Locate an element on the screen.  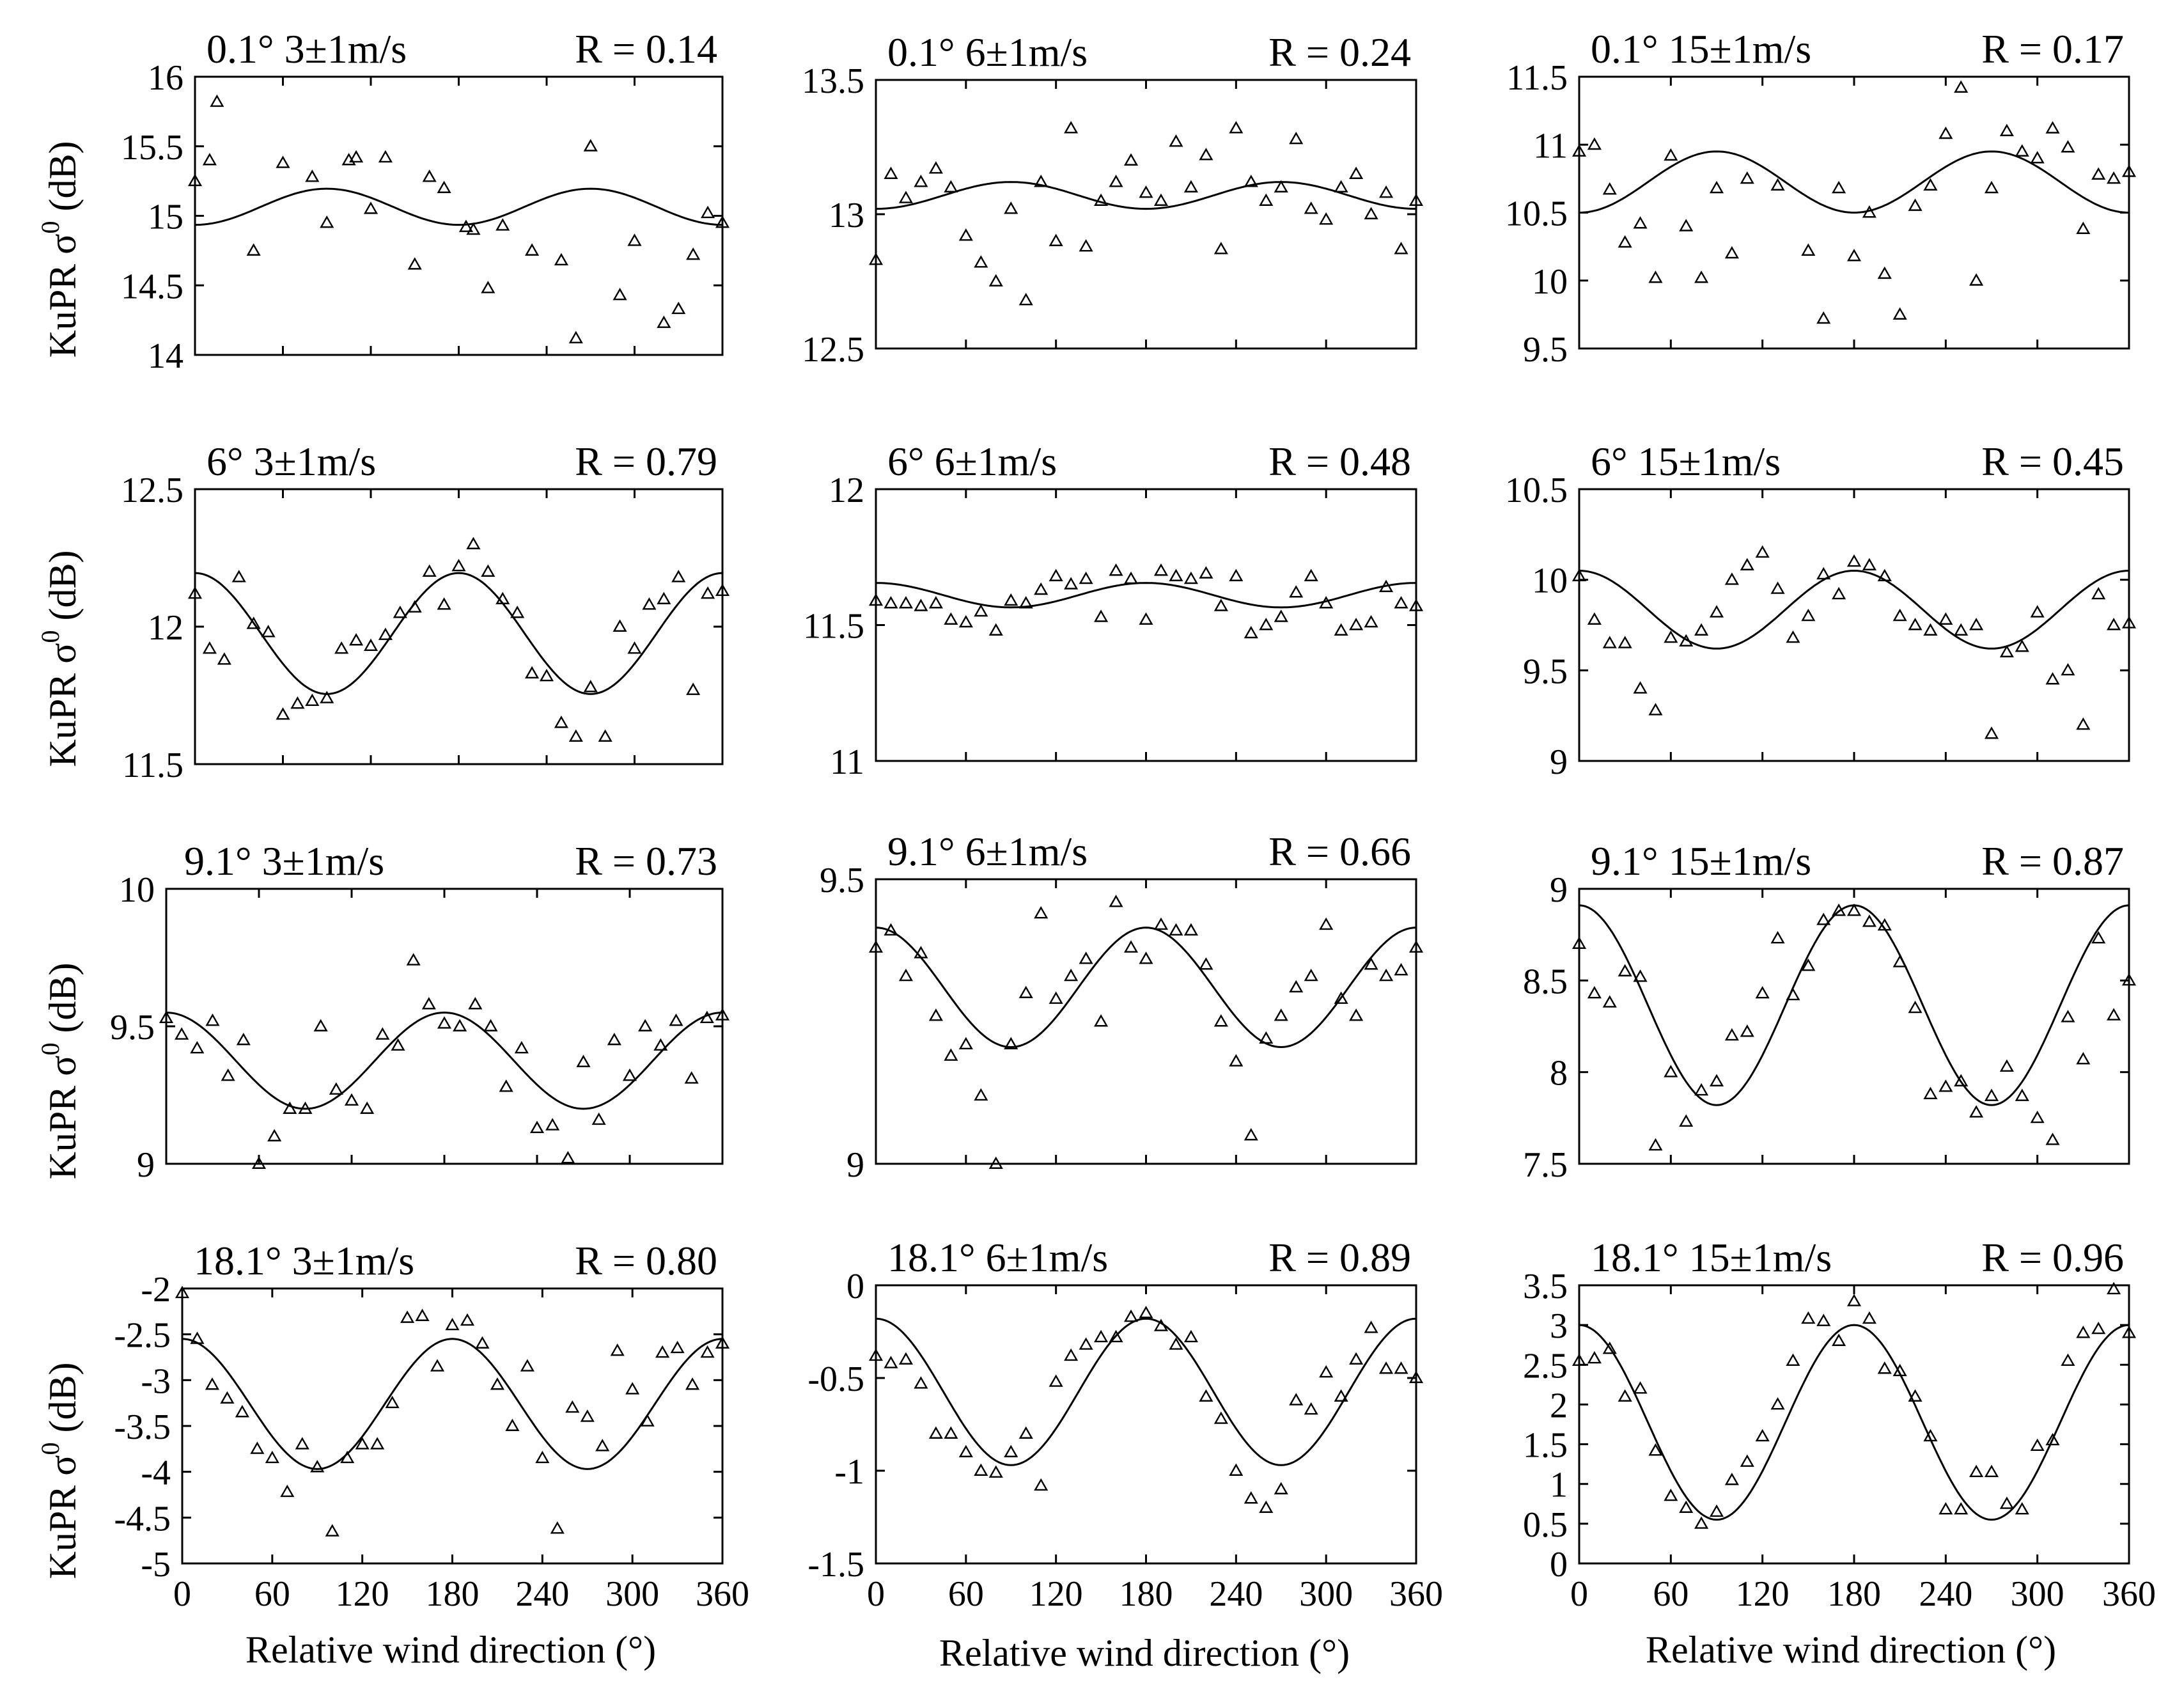
y-tick-label: 10.5 is located at coordinates (1537, 490).